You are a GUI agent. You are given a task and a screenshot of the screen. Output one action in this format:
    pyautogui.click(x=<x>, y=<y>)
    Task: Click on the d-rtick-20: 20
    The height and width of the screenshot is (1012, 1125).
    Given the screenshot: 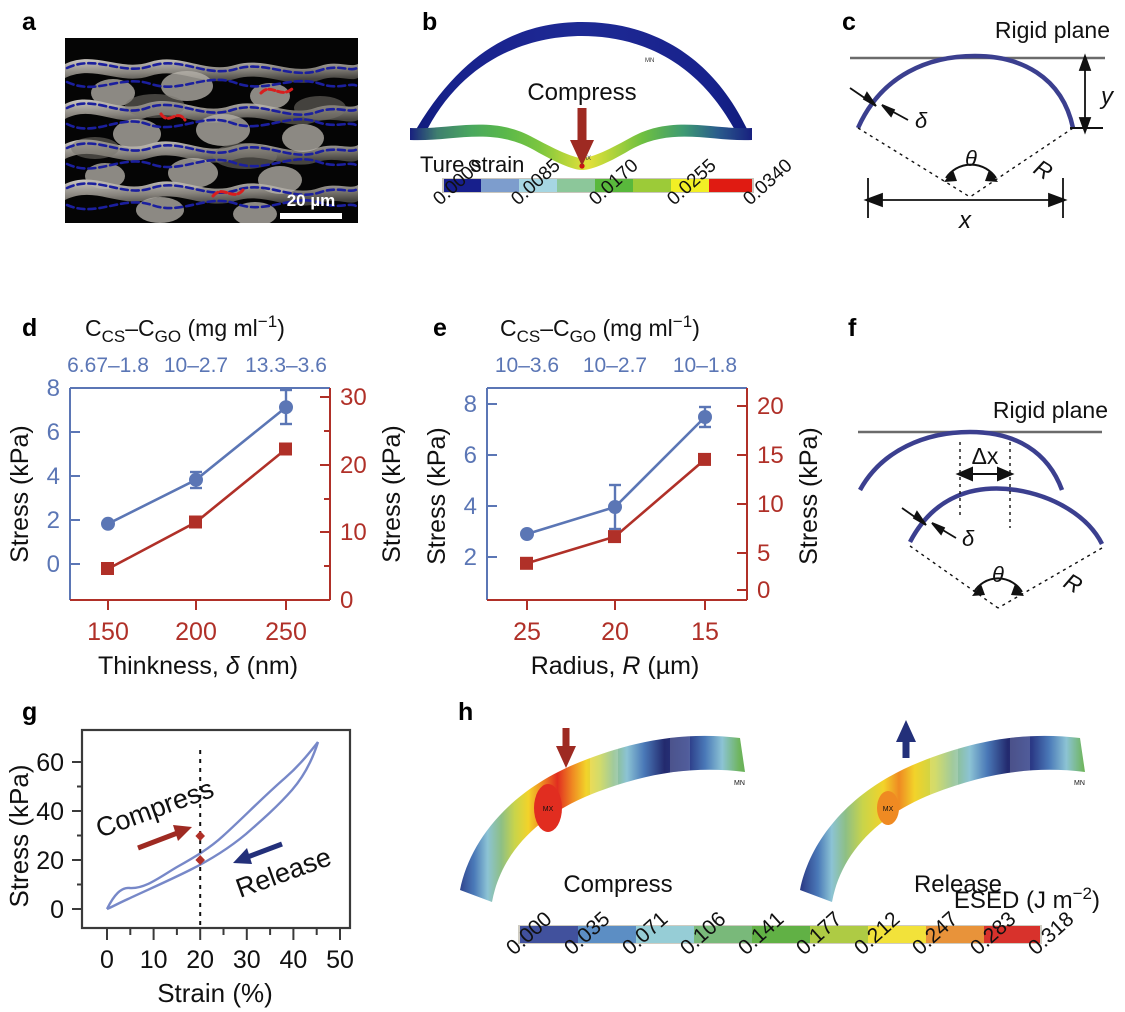 What is the action you would take?
    pyautogui.click(x=353, y=465)
    